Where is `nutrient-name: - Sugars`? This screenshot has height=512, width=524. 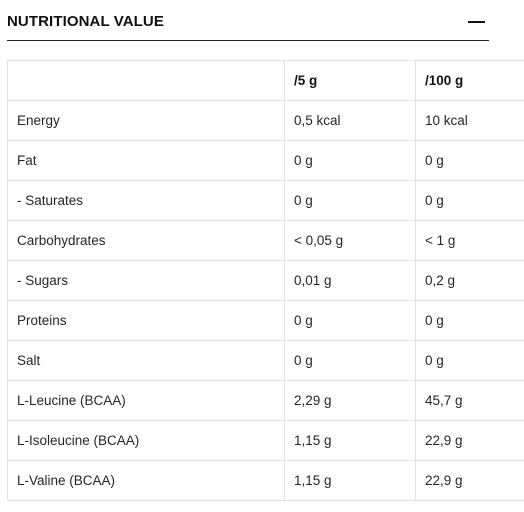
nutrient-name: - Sugars is located at coordinates (146, 280).